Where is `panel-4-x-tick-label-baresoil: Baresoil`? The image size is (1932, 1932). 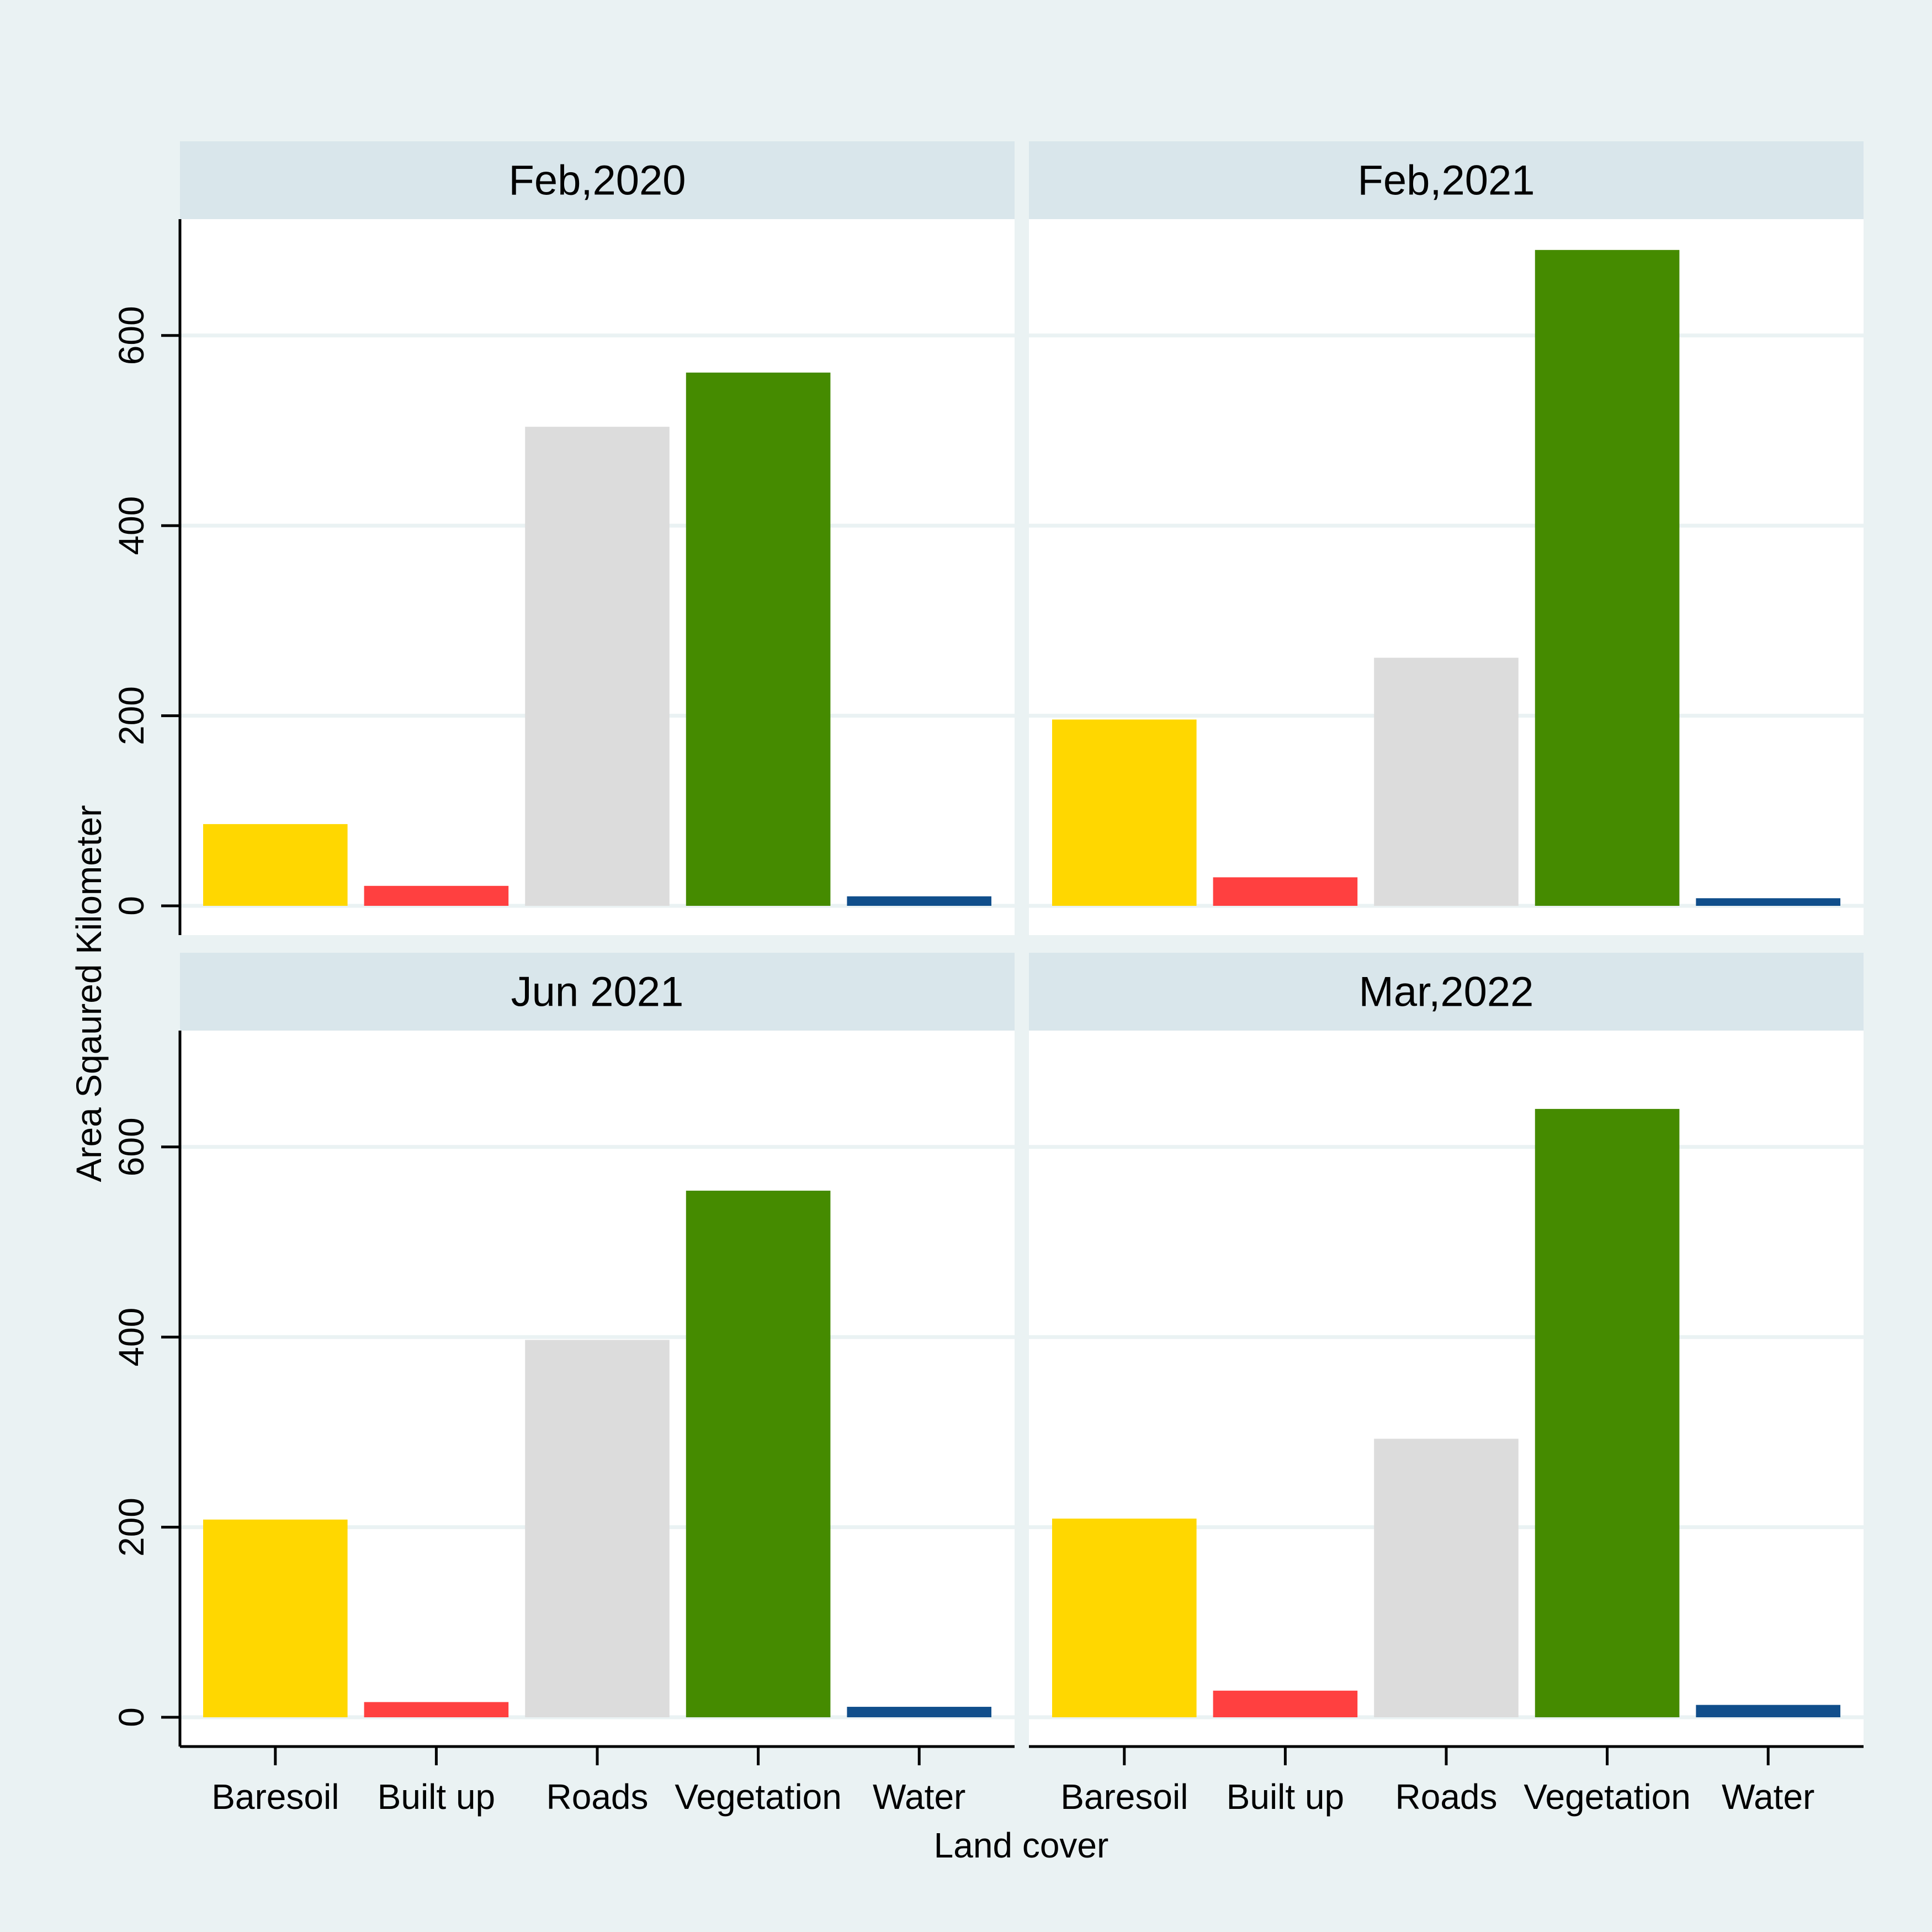
panel-4-x-tick-label-baresoil: Baresoil is located at coordinates (1124, 1797).